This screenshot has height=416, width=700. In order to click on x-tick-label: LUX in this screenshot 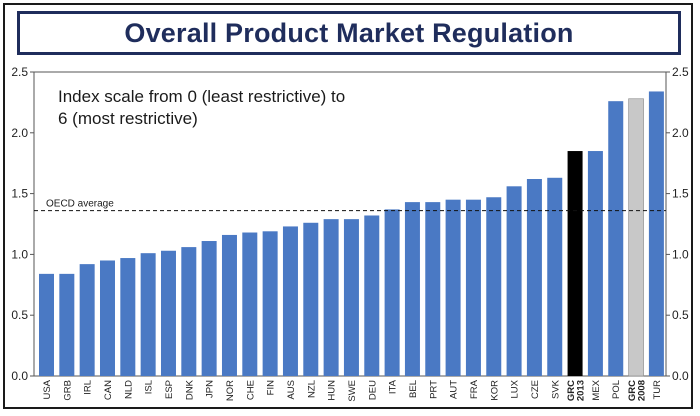, I will do `click(515, 388)`.